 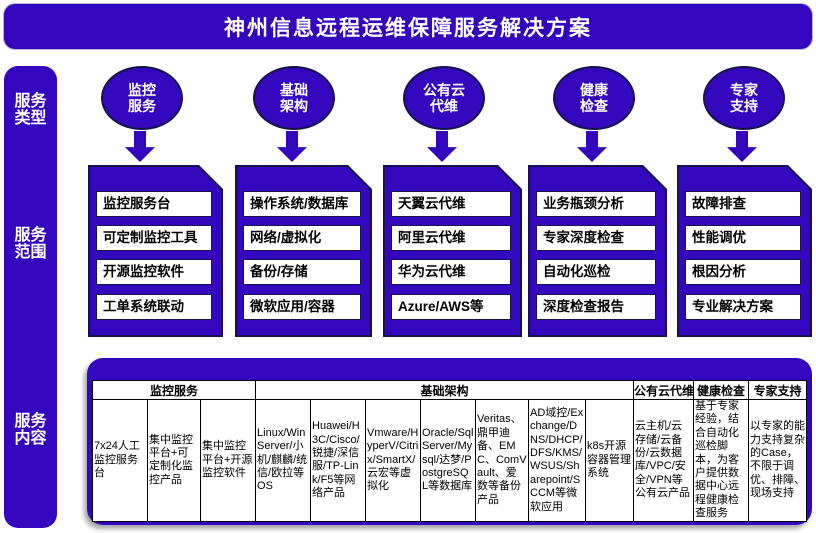 What do you see at coordinates (228, 460) in the screenshot?
I see `content-cell: 集中监控平台+开源监控软件` at bounding box center [228, 460].